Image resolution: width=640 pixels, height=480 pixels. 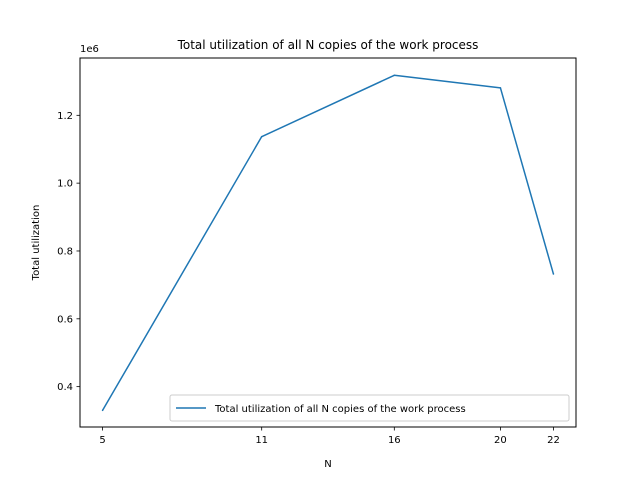 What do you see at coordinates (261, 440) in the screenshot?
I see `x-tick-label: 11` at bounding box center [261, 440].